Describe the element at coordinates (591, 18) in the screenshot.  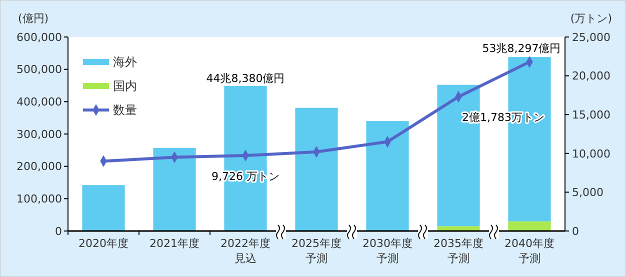
I see `y2-axis-title: (万トン)` at that location.